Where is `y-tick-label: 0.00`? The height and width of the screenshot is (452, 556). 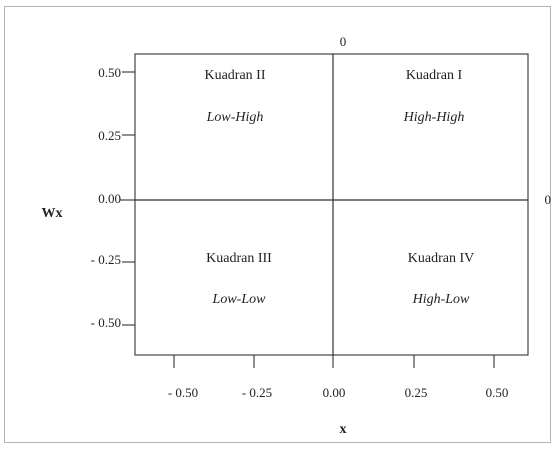
y-tick-label: 0.00 is located at coordinates (109, 198).